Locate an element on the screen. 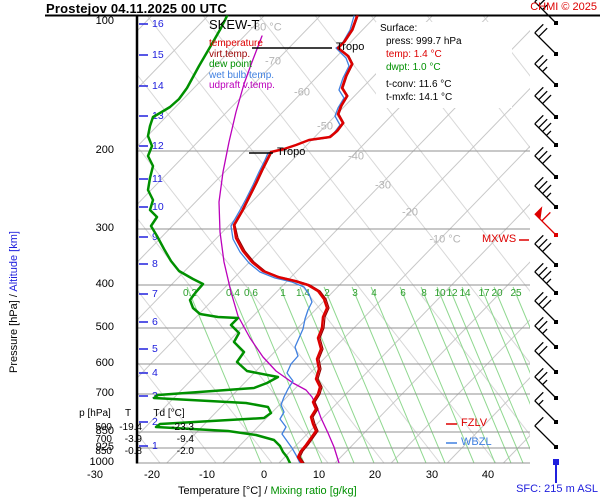 Image resolution: width=600 pixels, height=500 pixels. isotherm-label: -20 is located at coordinates (410, 212).